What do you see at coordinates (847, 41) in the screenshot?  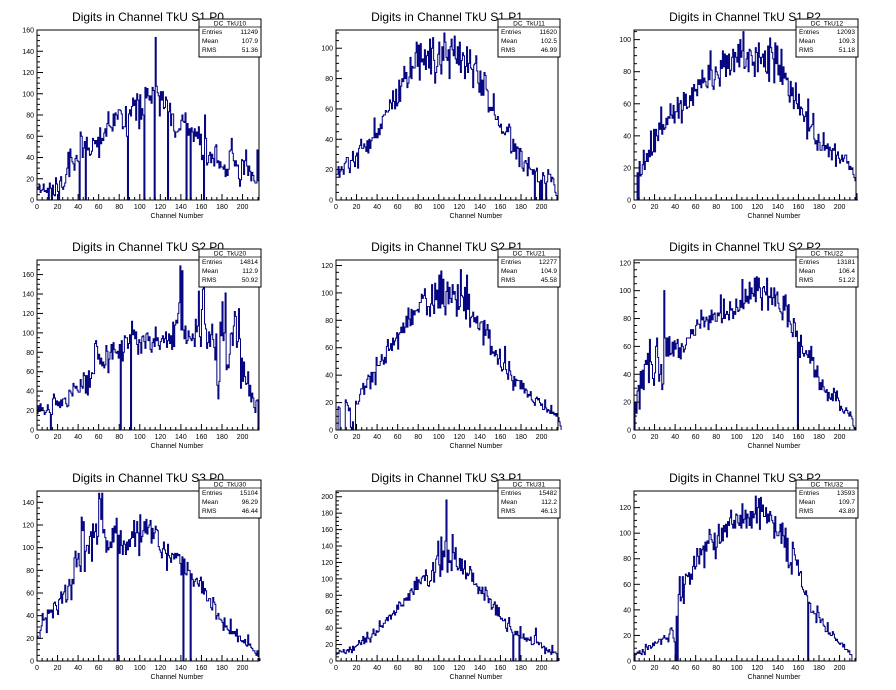 I see `stats-value: 109.3` at bounding box center [847, 41].